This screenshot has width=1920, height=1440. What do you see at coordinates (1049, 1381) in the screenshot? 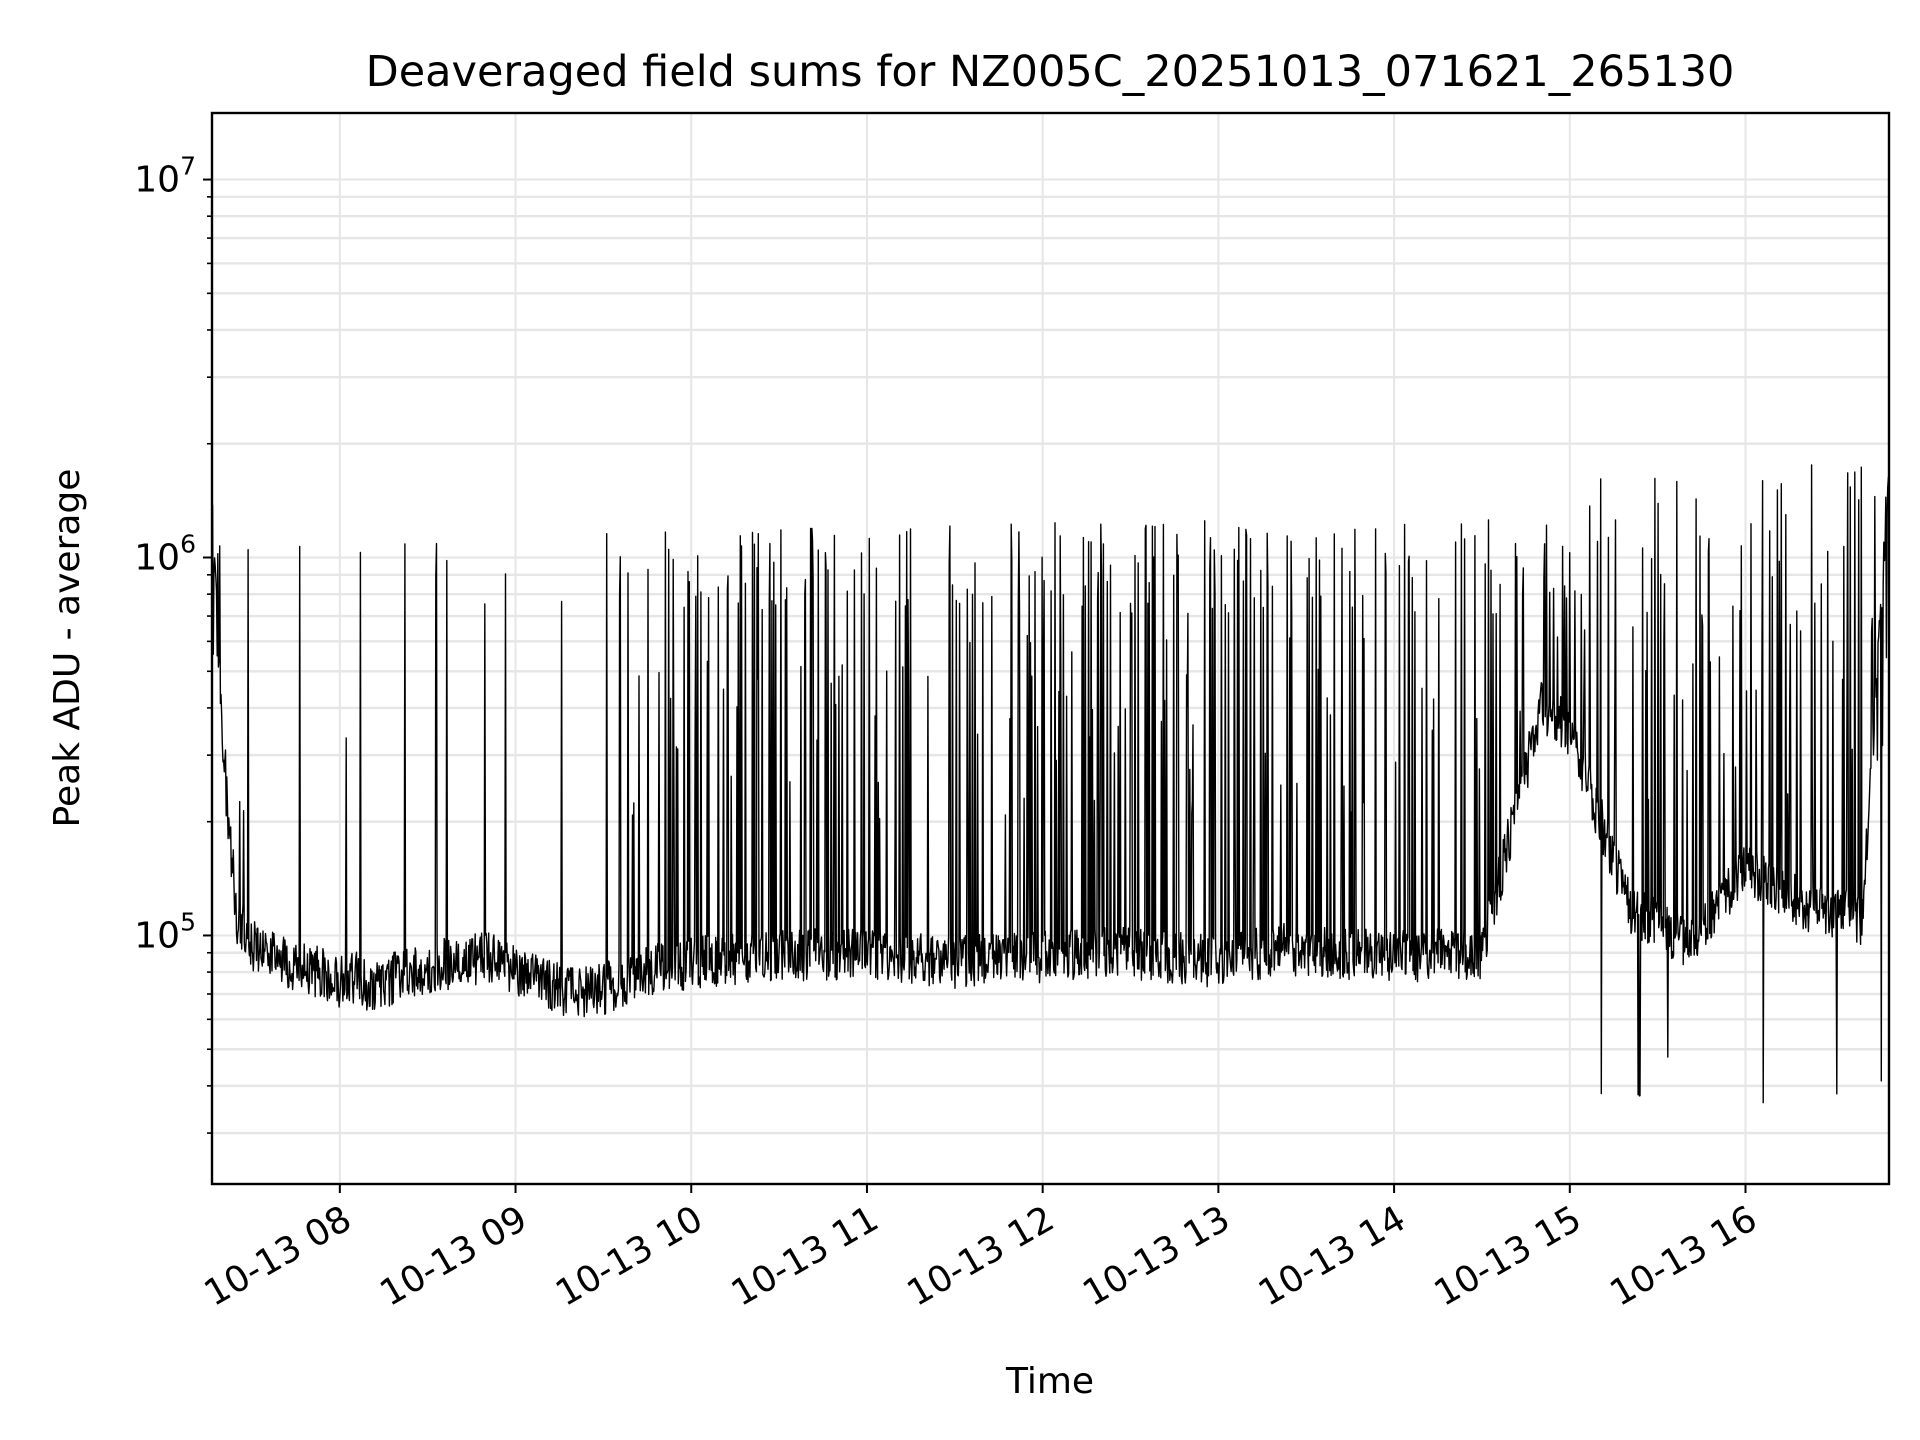
I see `x-axis-label: Time` at bounding box center [1049, 1381].